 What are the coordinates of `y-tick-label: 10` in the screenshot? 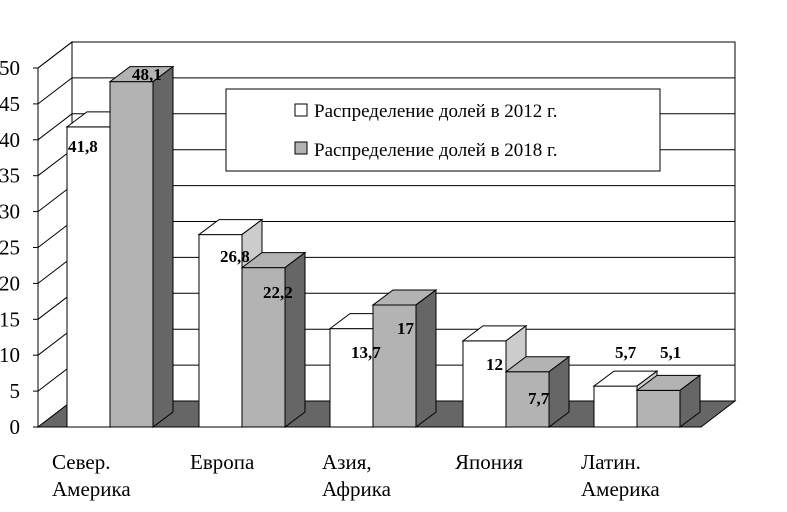 It's located at (10, 355).